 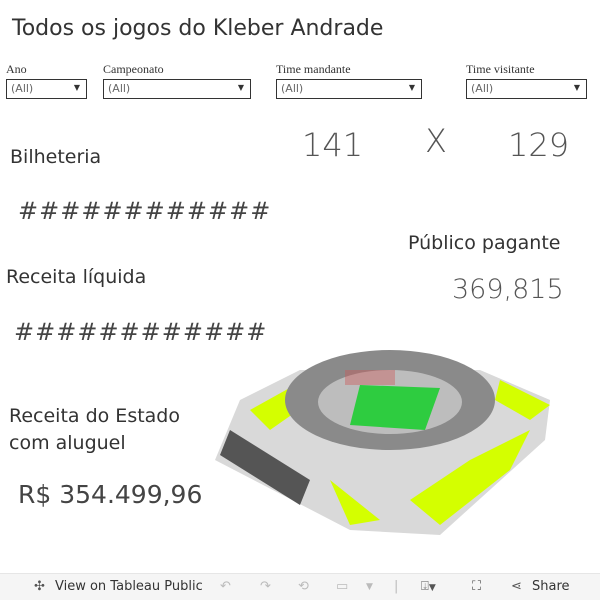 I want to click on away-score: 129, so click(x=539, y=145).